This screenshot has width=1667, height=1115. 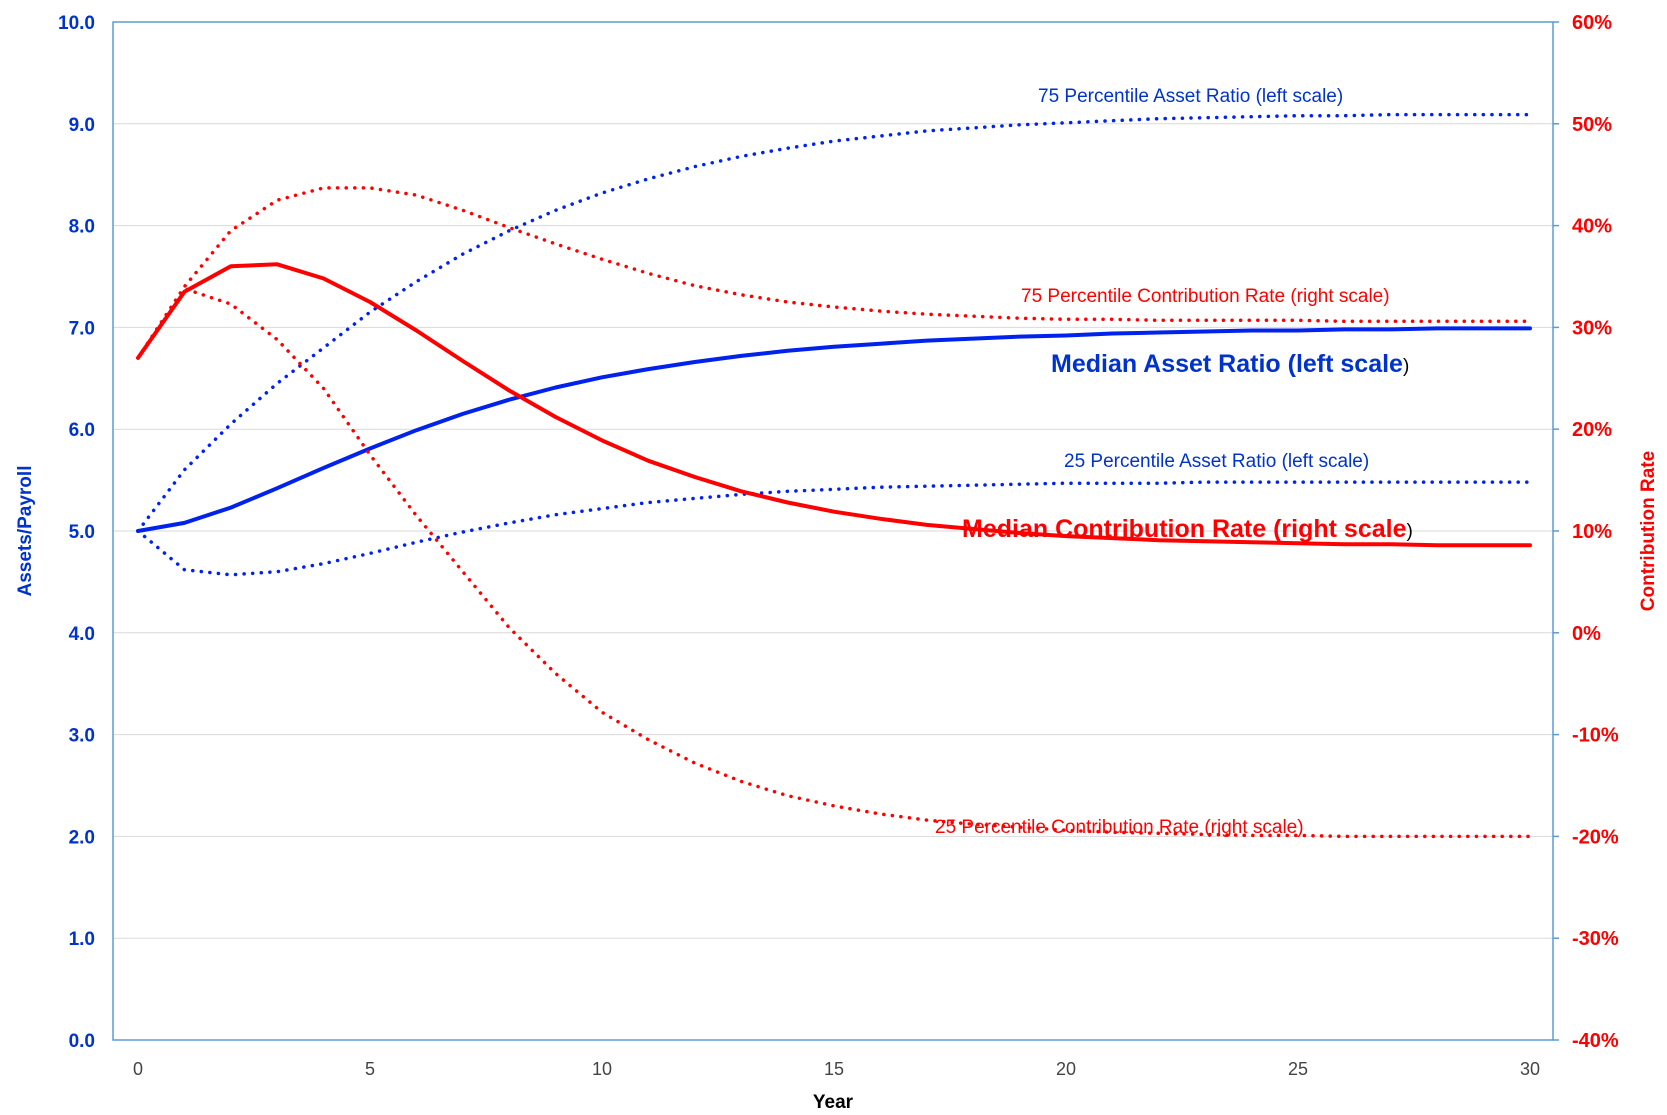 I want to click on x-tick-label: 20, so click(x=1066, y=1069).